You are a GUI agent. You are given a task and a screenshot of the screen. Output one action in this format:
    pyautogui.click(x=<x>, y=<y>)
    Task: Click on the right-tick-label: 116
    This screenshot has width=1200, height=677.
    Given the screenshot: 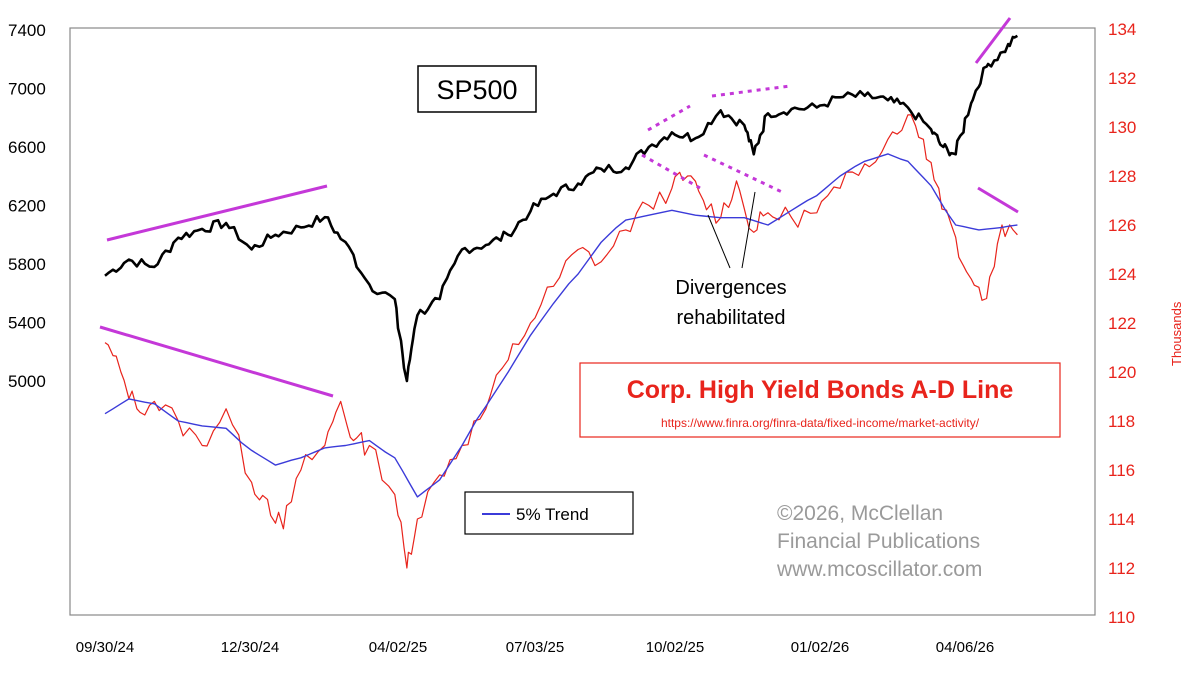 What is the action you would take?
    pyautogui.click(x=1121, y=470)
    